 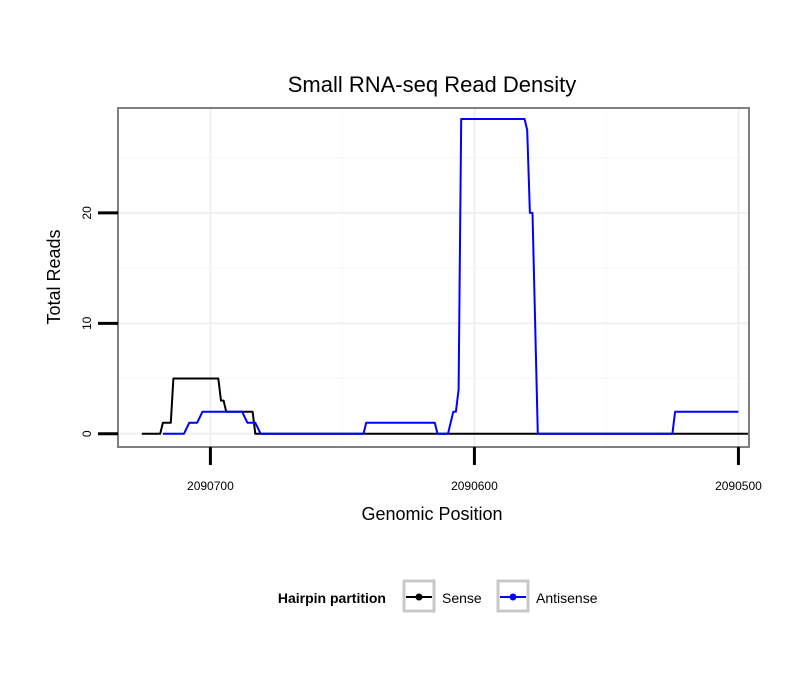 What do you see at coordinates (445, 406) in the screenshot?
I see `series-line-sense` at bounding box center [445, 406].